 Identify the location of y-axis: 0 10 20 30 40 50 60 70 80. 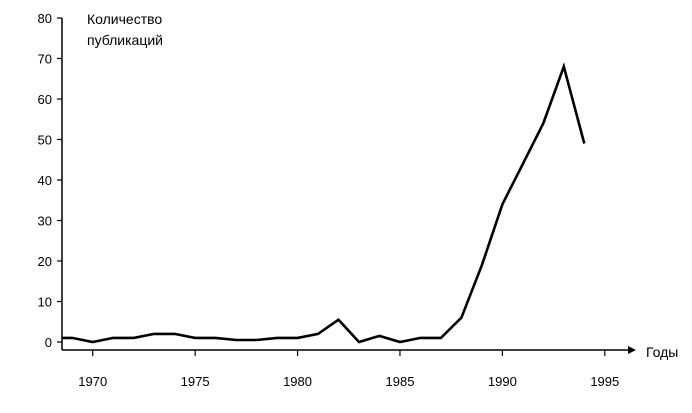
(50, 180).